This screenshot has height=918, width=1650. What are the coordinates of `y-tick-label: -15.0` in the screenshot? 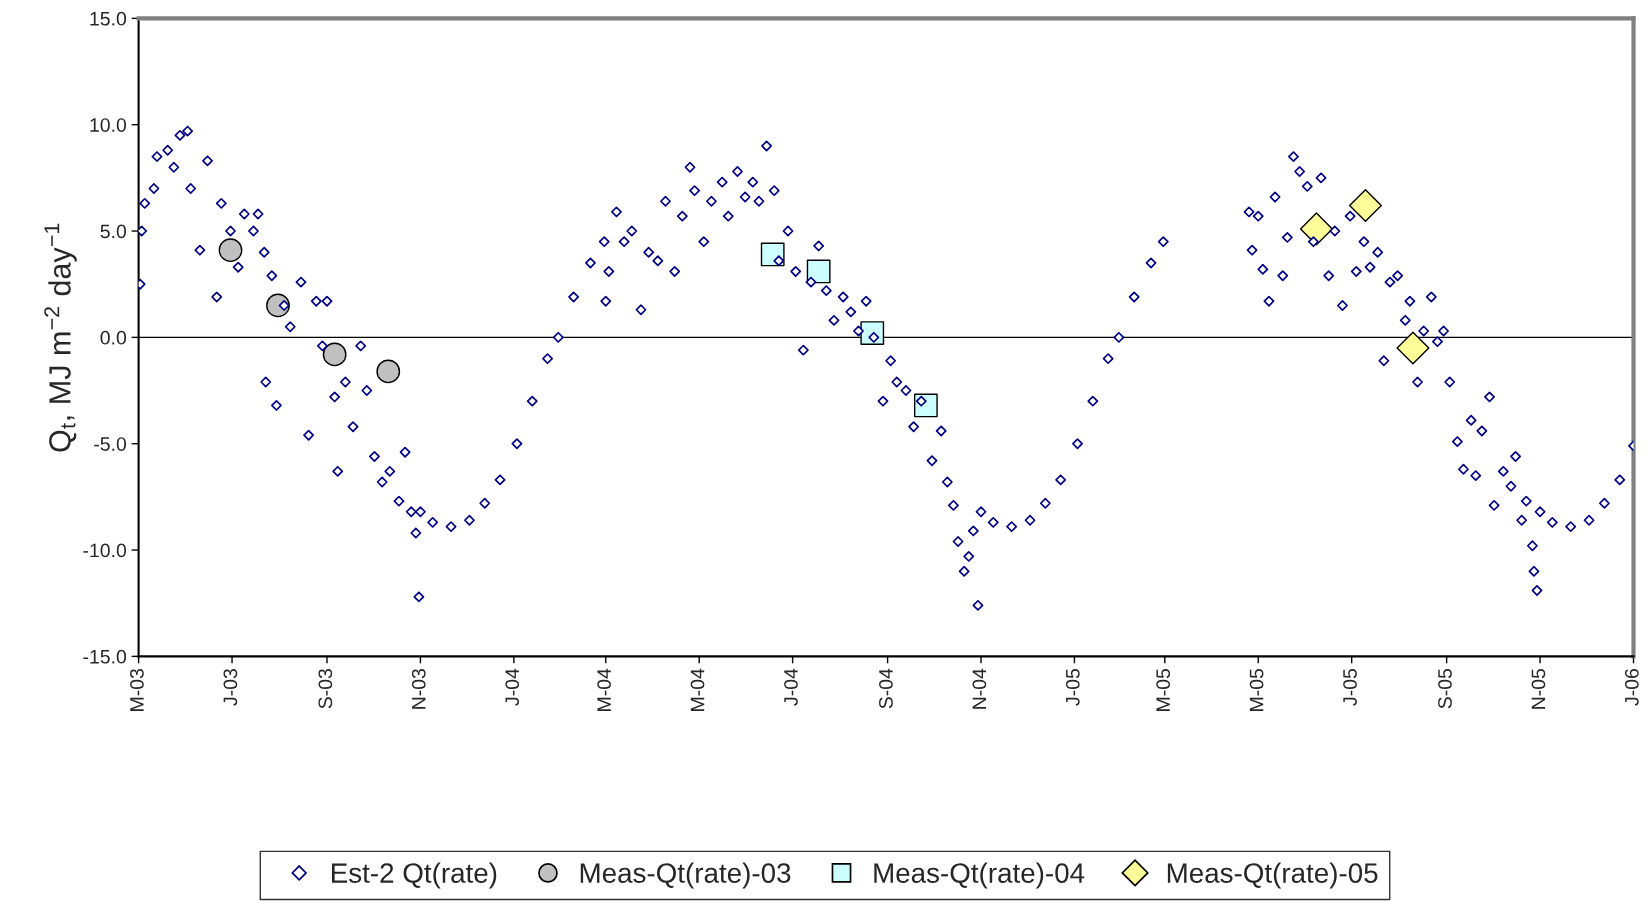 It's located at (105, 656).